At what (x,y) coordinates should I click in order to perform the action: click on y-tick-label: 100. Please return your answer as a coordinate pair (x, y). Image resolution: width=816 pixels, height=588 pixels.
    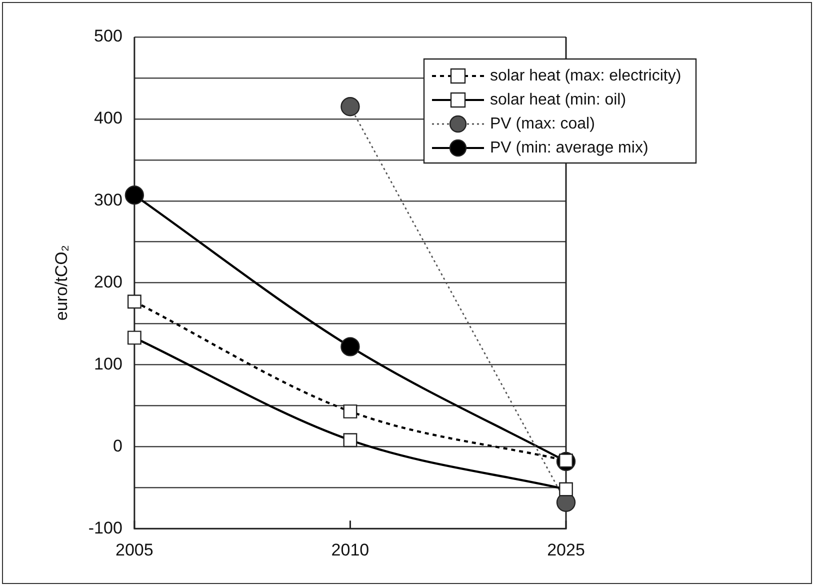
    Looking at the image, I should click on (108, 364).